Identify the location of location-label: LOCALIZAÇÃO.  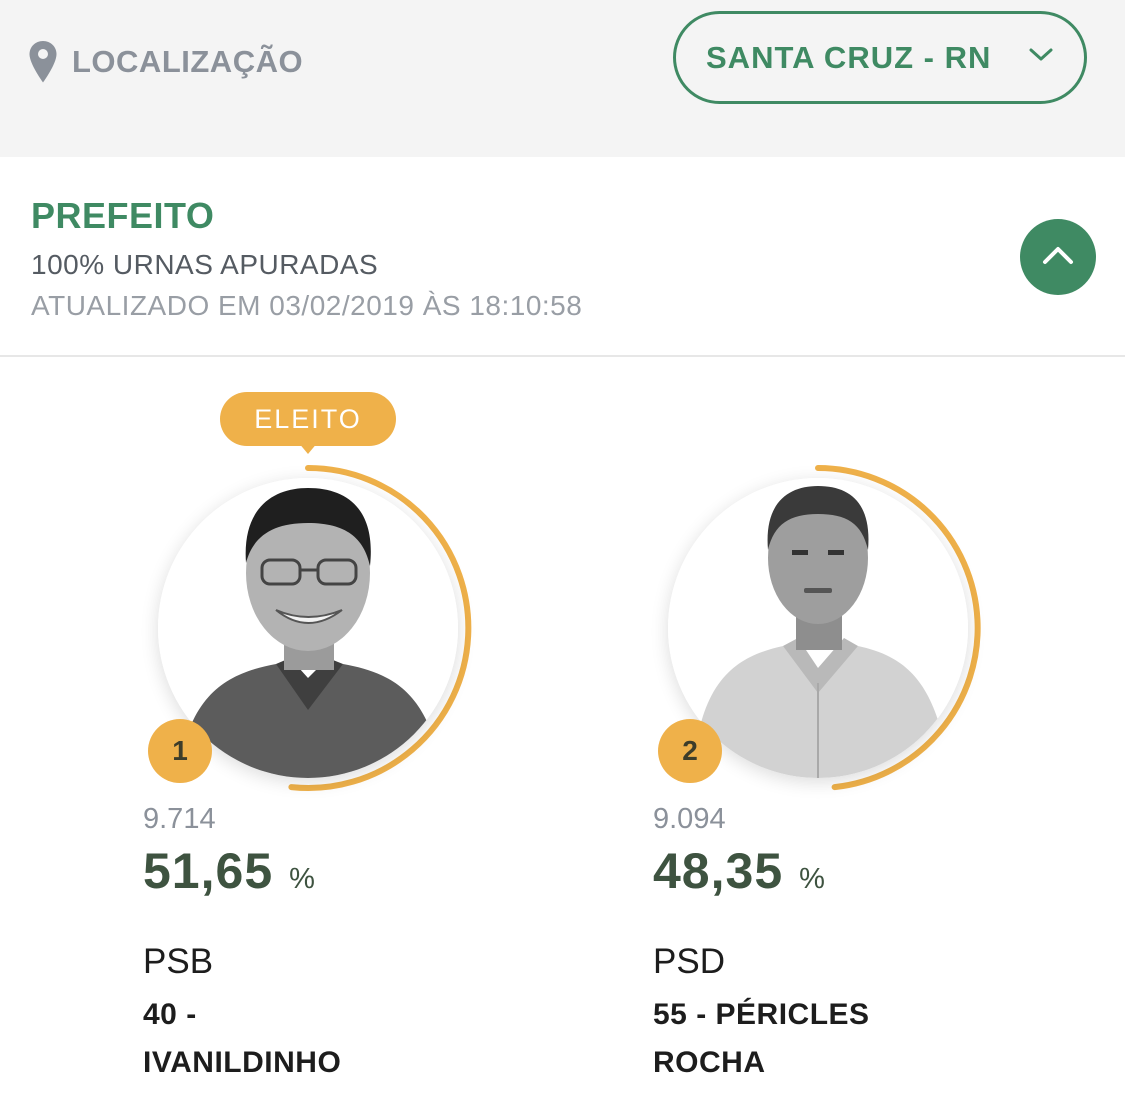
(188, 61).